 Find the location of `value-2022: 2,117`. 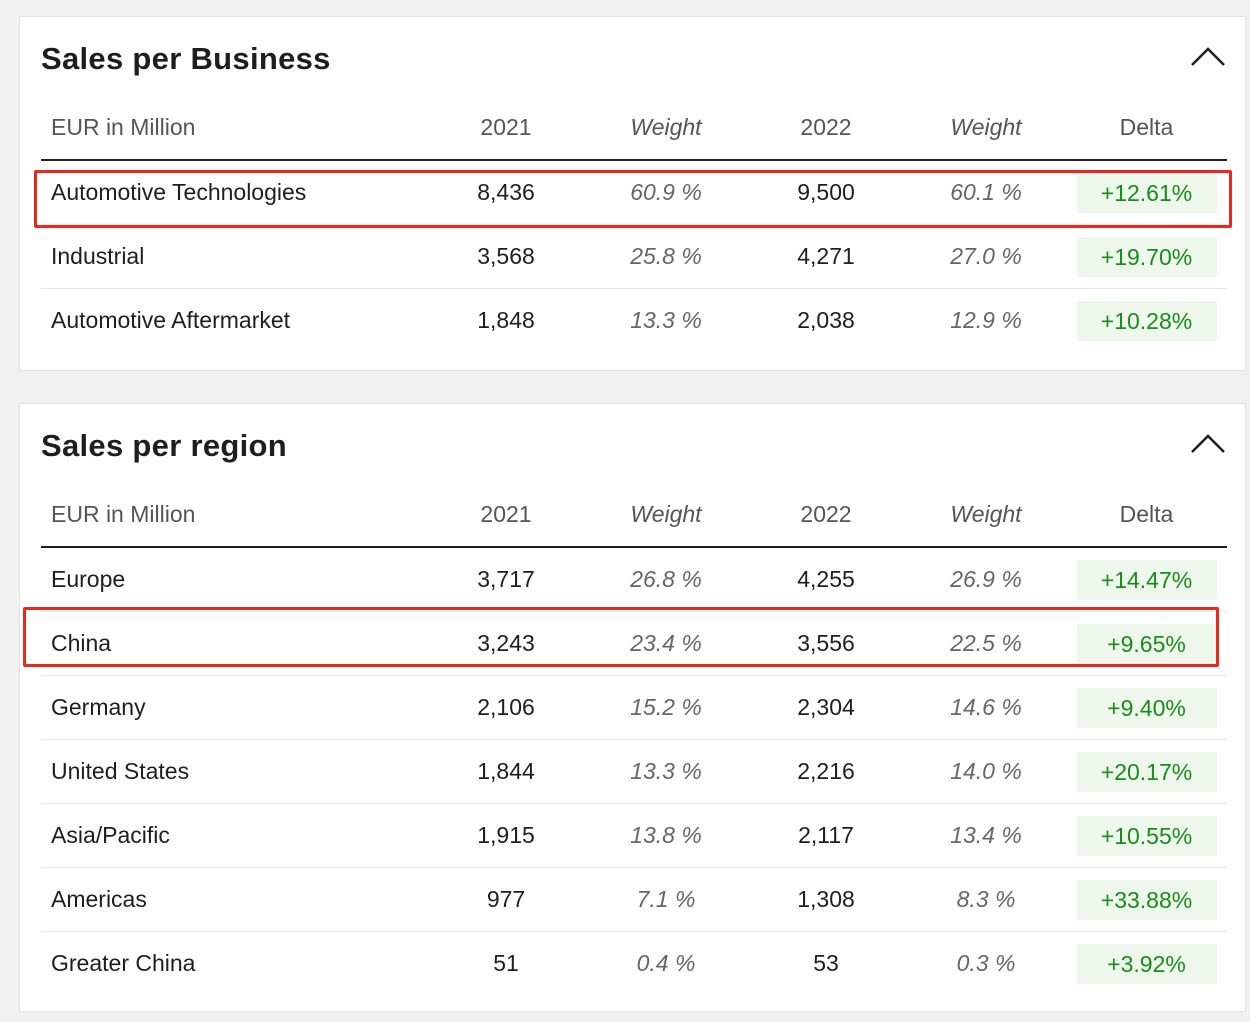

value-2022: 2,117 is located at coordinates (826, 835).